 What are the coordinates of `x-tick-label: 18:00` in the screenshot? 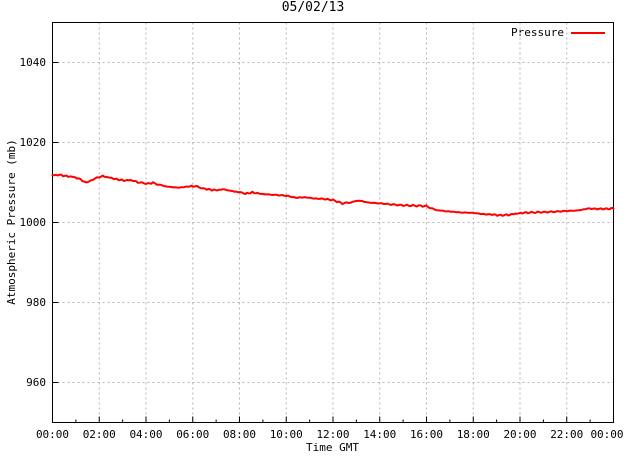 It's located at (473, 434).